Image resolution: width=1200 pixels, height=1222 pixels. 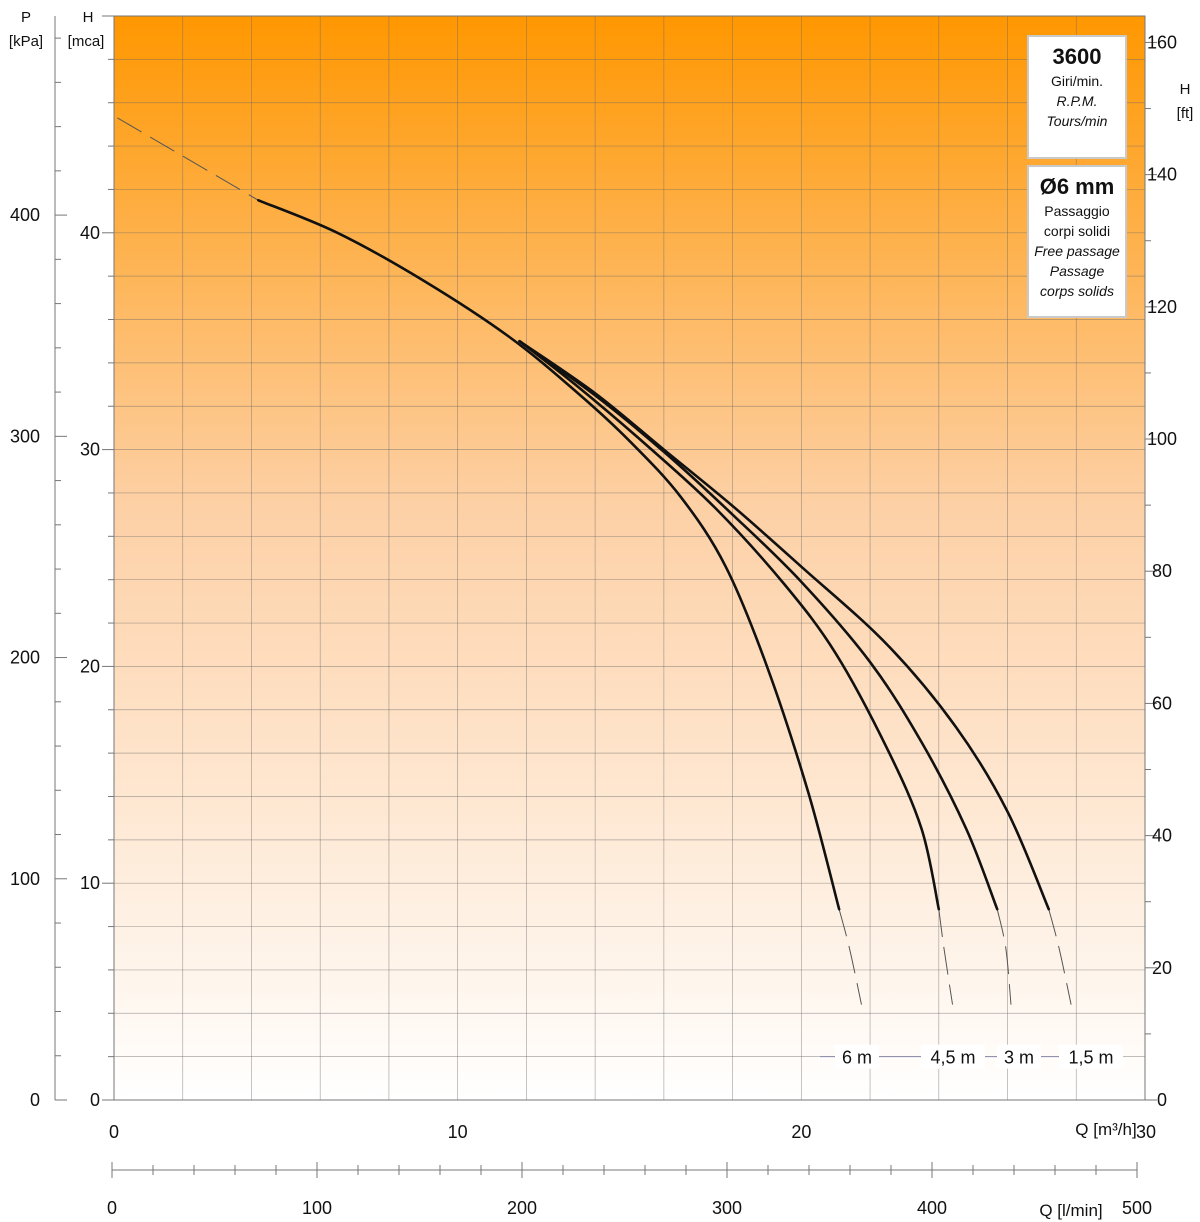 What do you see at coordinates (458, 1132) in the screenshot?
I see `x-tick-label: 10` at bounding box center [458, 1132].